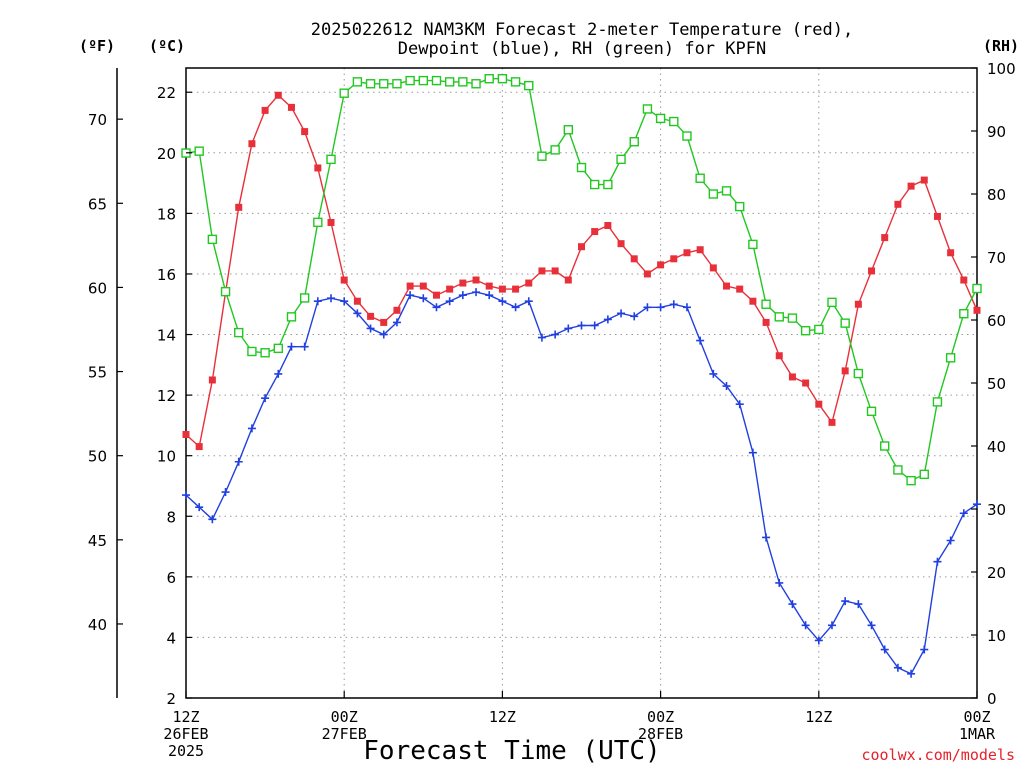 The width and height of the screenshot is (1024, 768). I want to click on rh-tick-label: 70, so click(996, 258).